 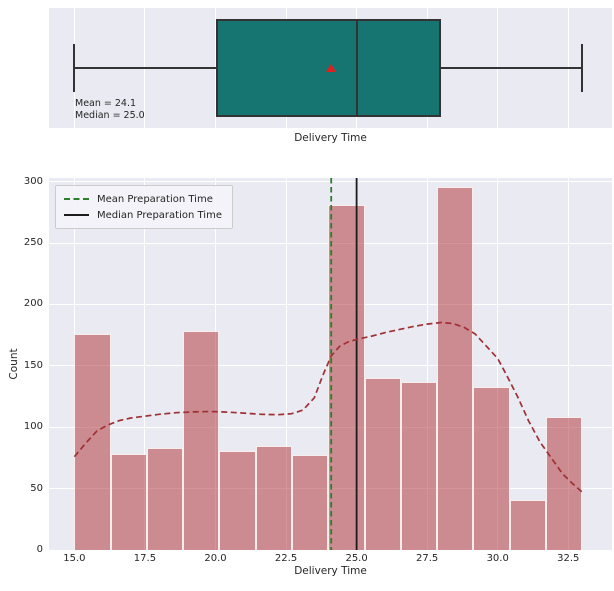 I want to click on y-tick-label: 250, so click(x=33, y=243).